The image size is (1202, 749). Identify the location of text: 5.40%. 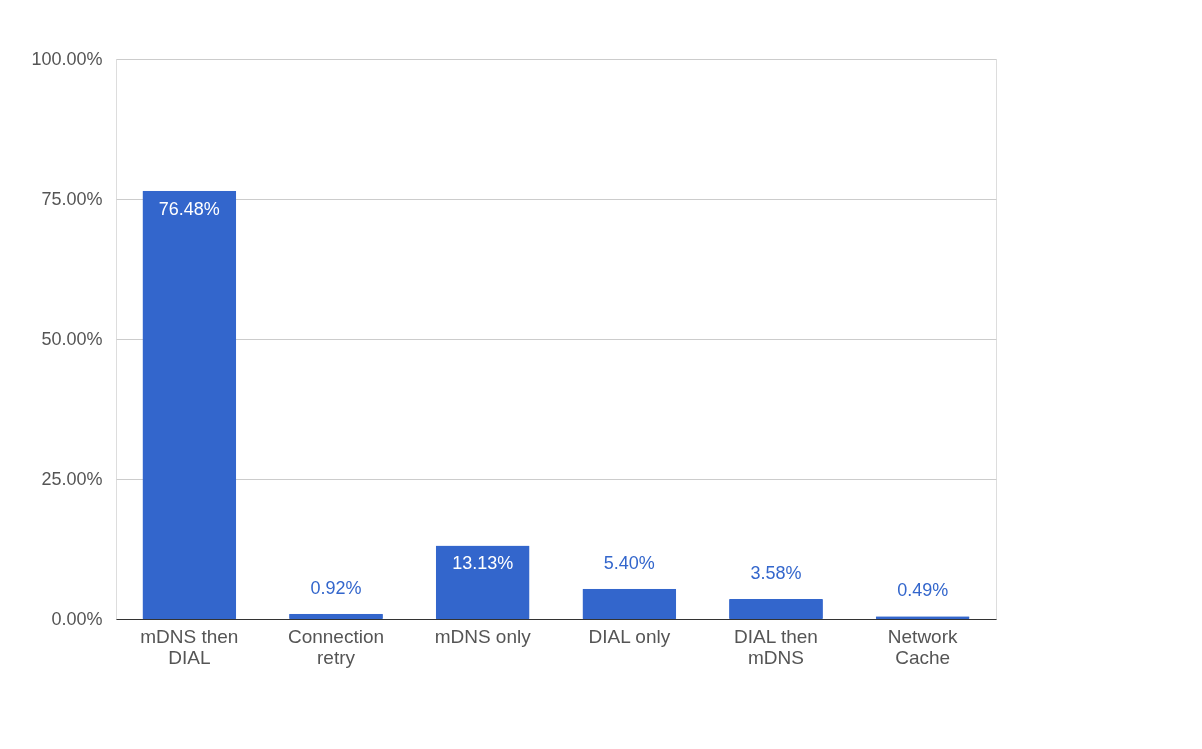
(629, 562).